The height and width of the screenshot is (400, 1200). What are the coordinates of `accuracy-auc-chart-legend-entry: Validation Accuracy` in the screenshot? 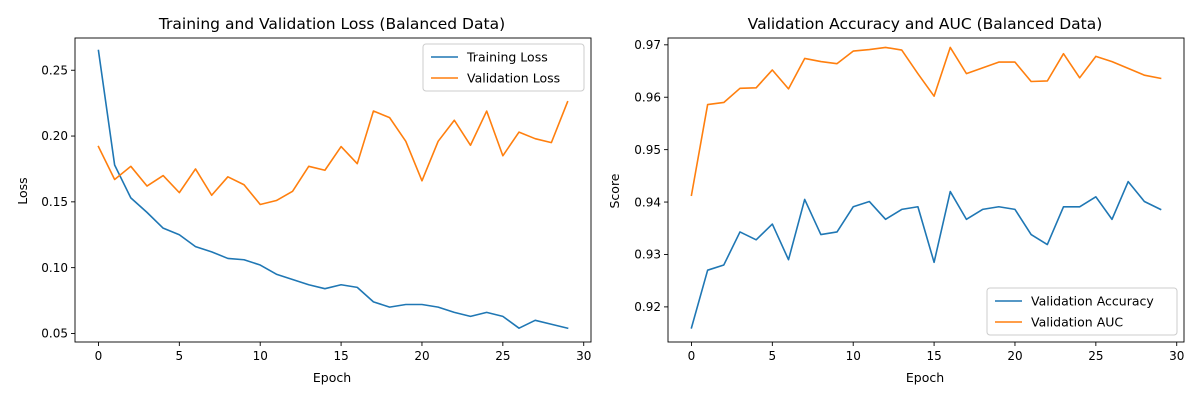 It's located at (1092, 301).